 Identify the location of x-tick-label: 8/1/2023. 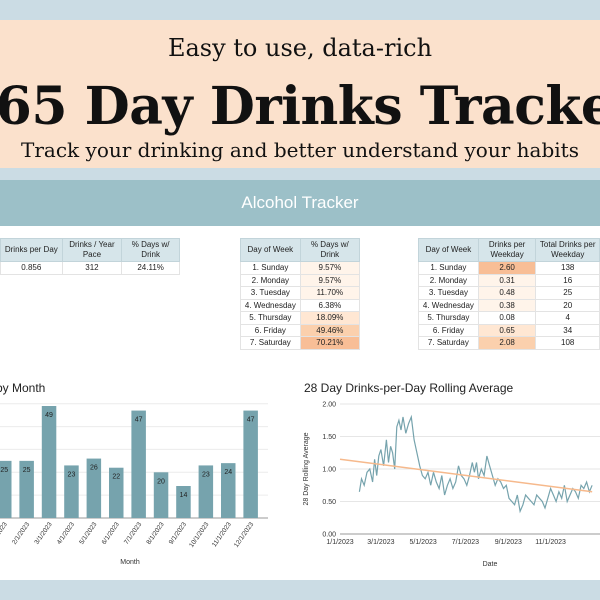
(155, 533).